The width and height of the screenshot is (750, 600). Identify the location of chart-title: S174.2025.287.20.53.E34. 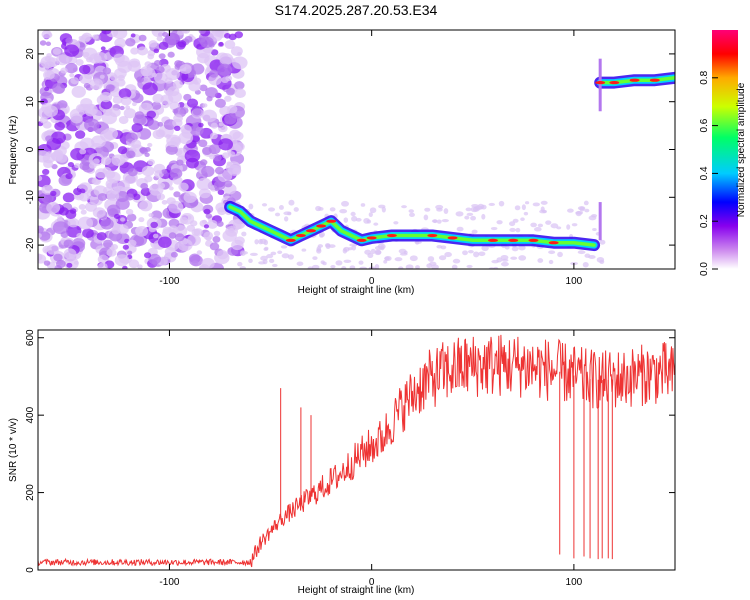
(356, 10).